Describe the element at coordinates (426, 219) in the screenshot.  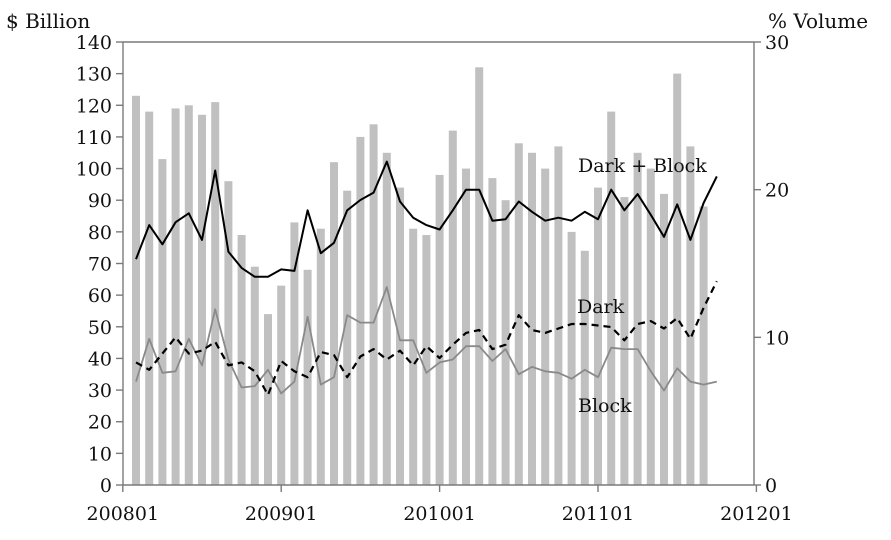
I see `line-dark-block` at that location.